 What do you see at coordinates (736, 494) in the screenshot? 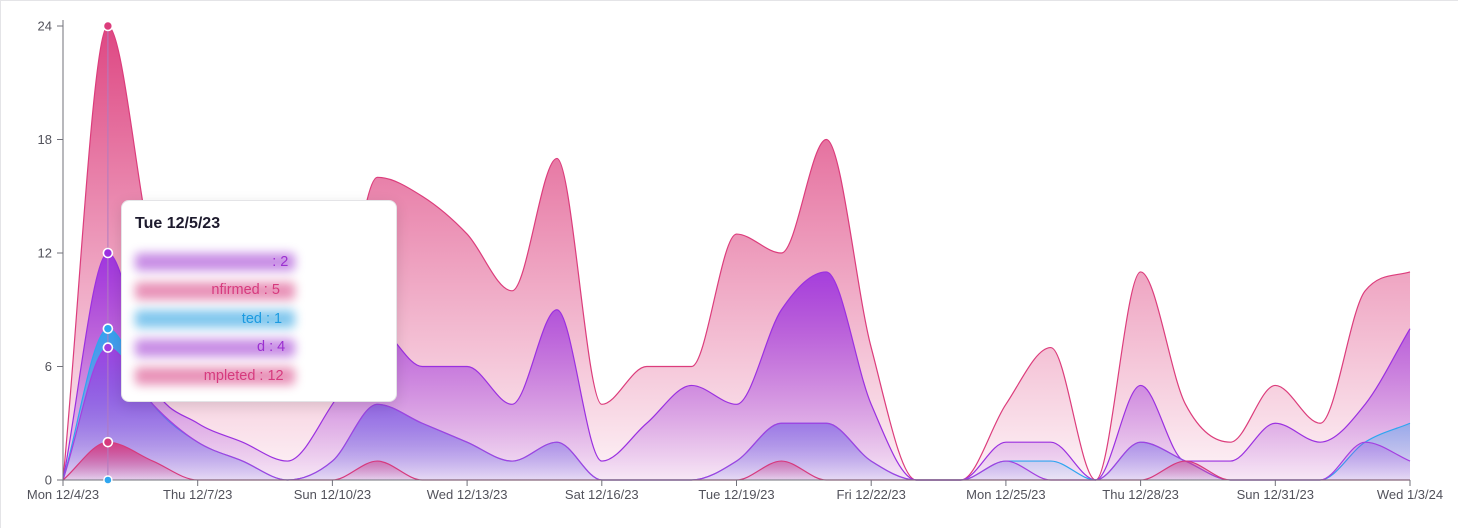
I see `x-tick-label: Tue 12/19/23` at bounding box center [736, 494].